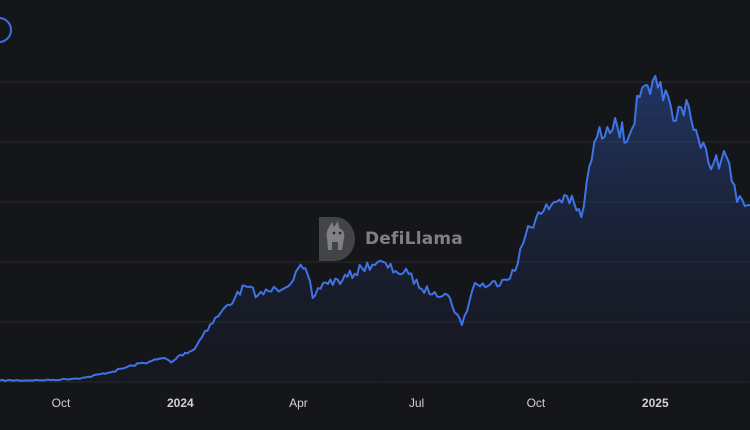 The image size is (750, 430). Describe the element at coordinates (298, 403) in the screenshot. I see `x-tick-label: Apr` at that location.